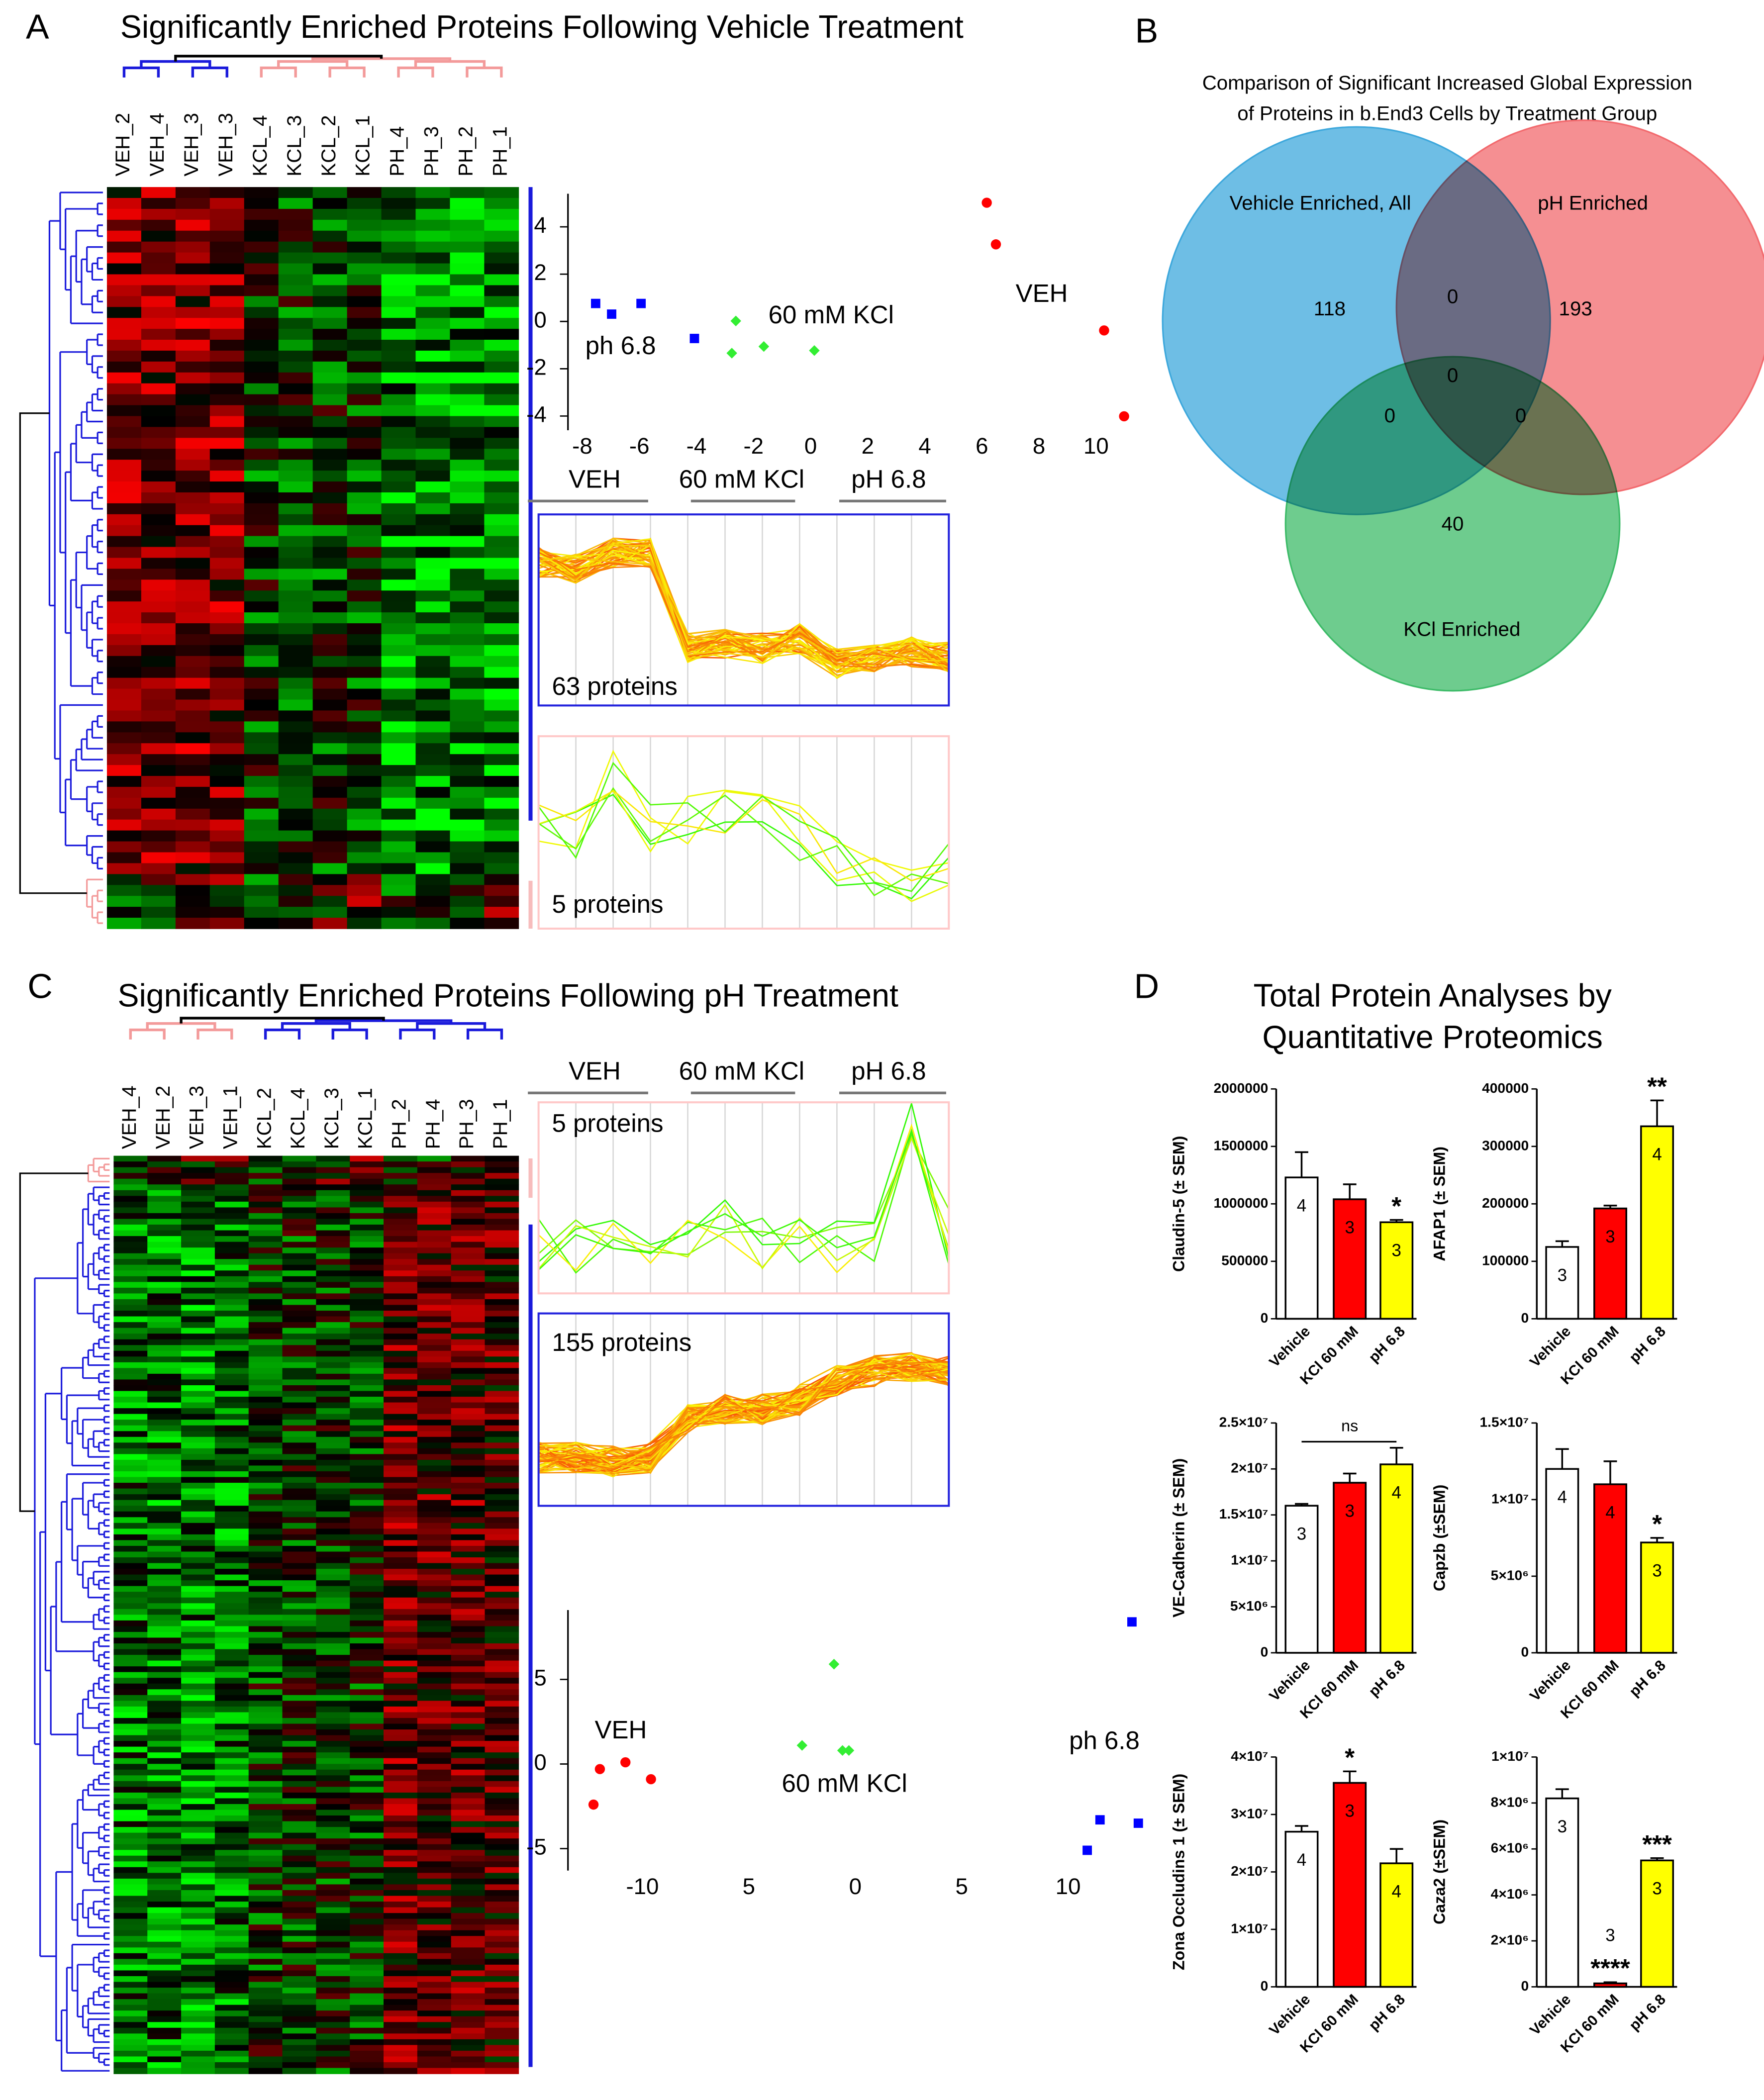 This screenshot has height=2100, width=1764. I want to click on y-tick-label: 1000000, so click(1241, 1203).